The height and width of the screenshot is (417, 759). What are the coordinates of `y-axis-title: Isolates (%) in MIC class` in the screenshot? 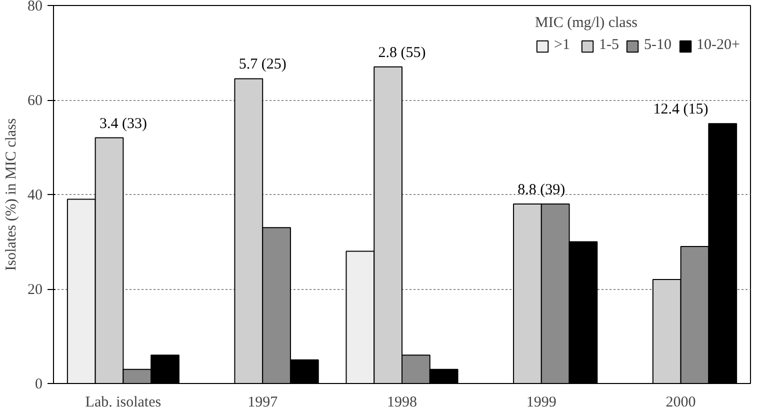 It's located at (12, 194).